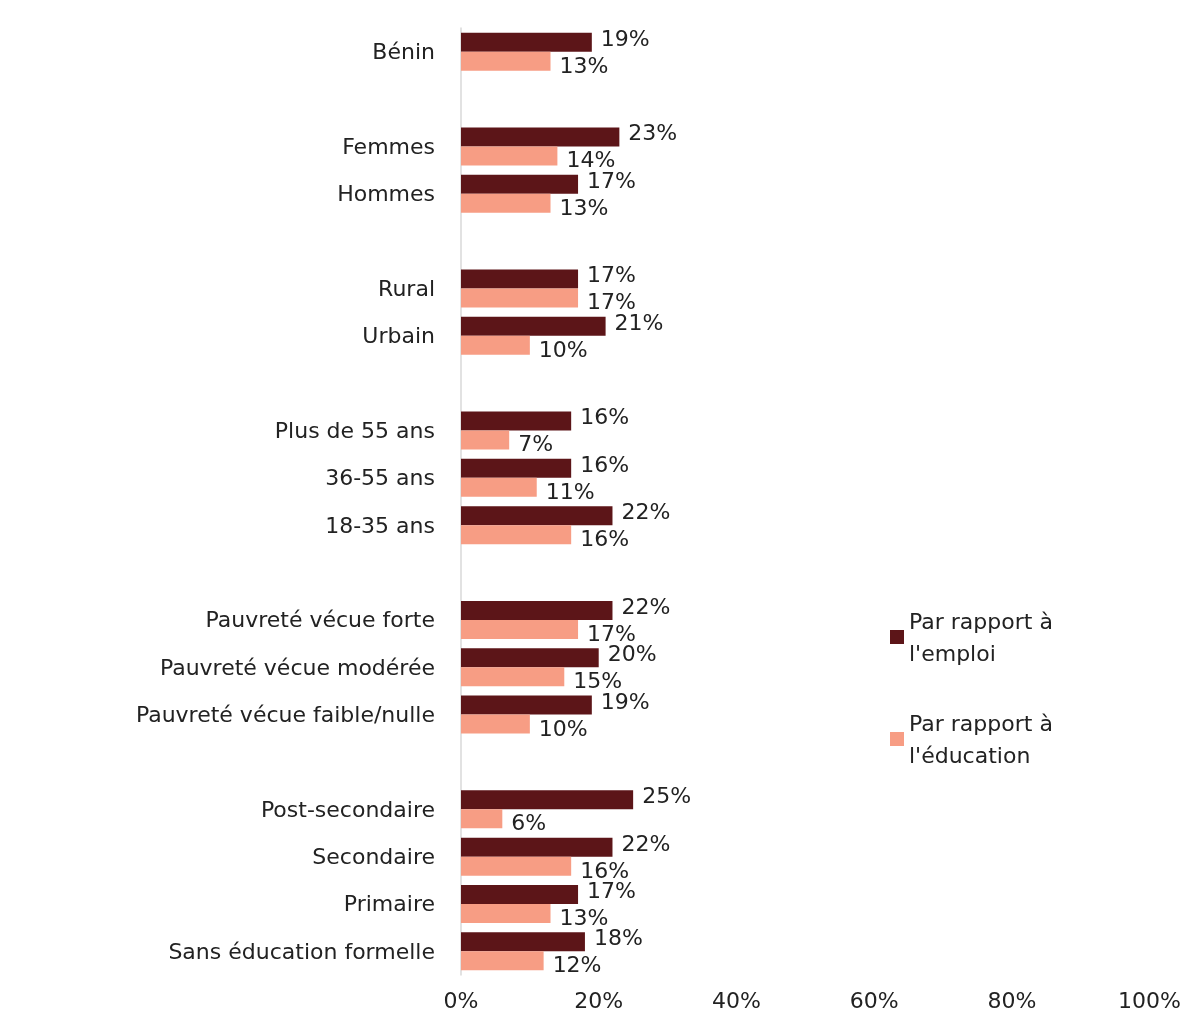  Describe the element at coordinates (398, 336) in the screenshot. I see `y-tick-label: Urbain` at that location.